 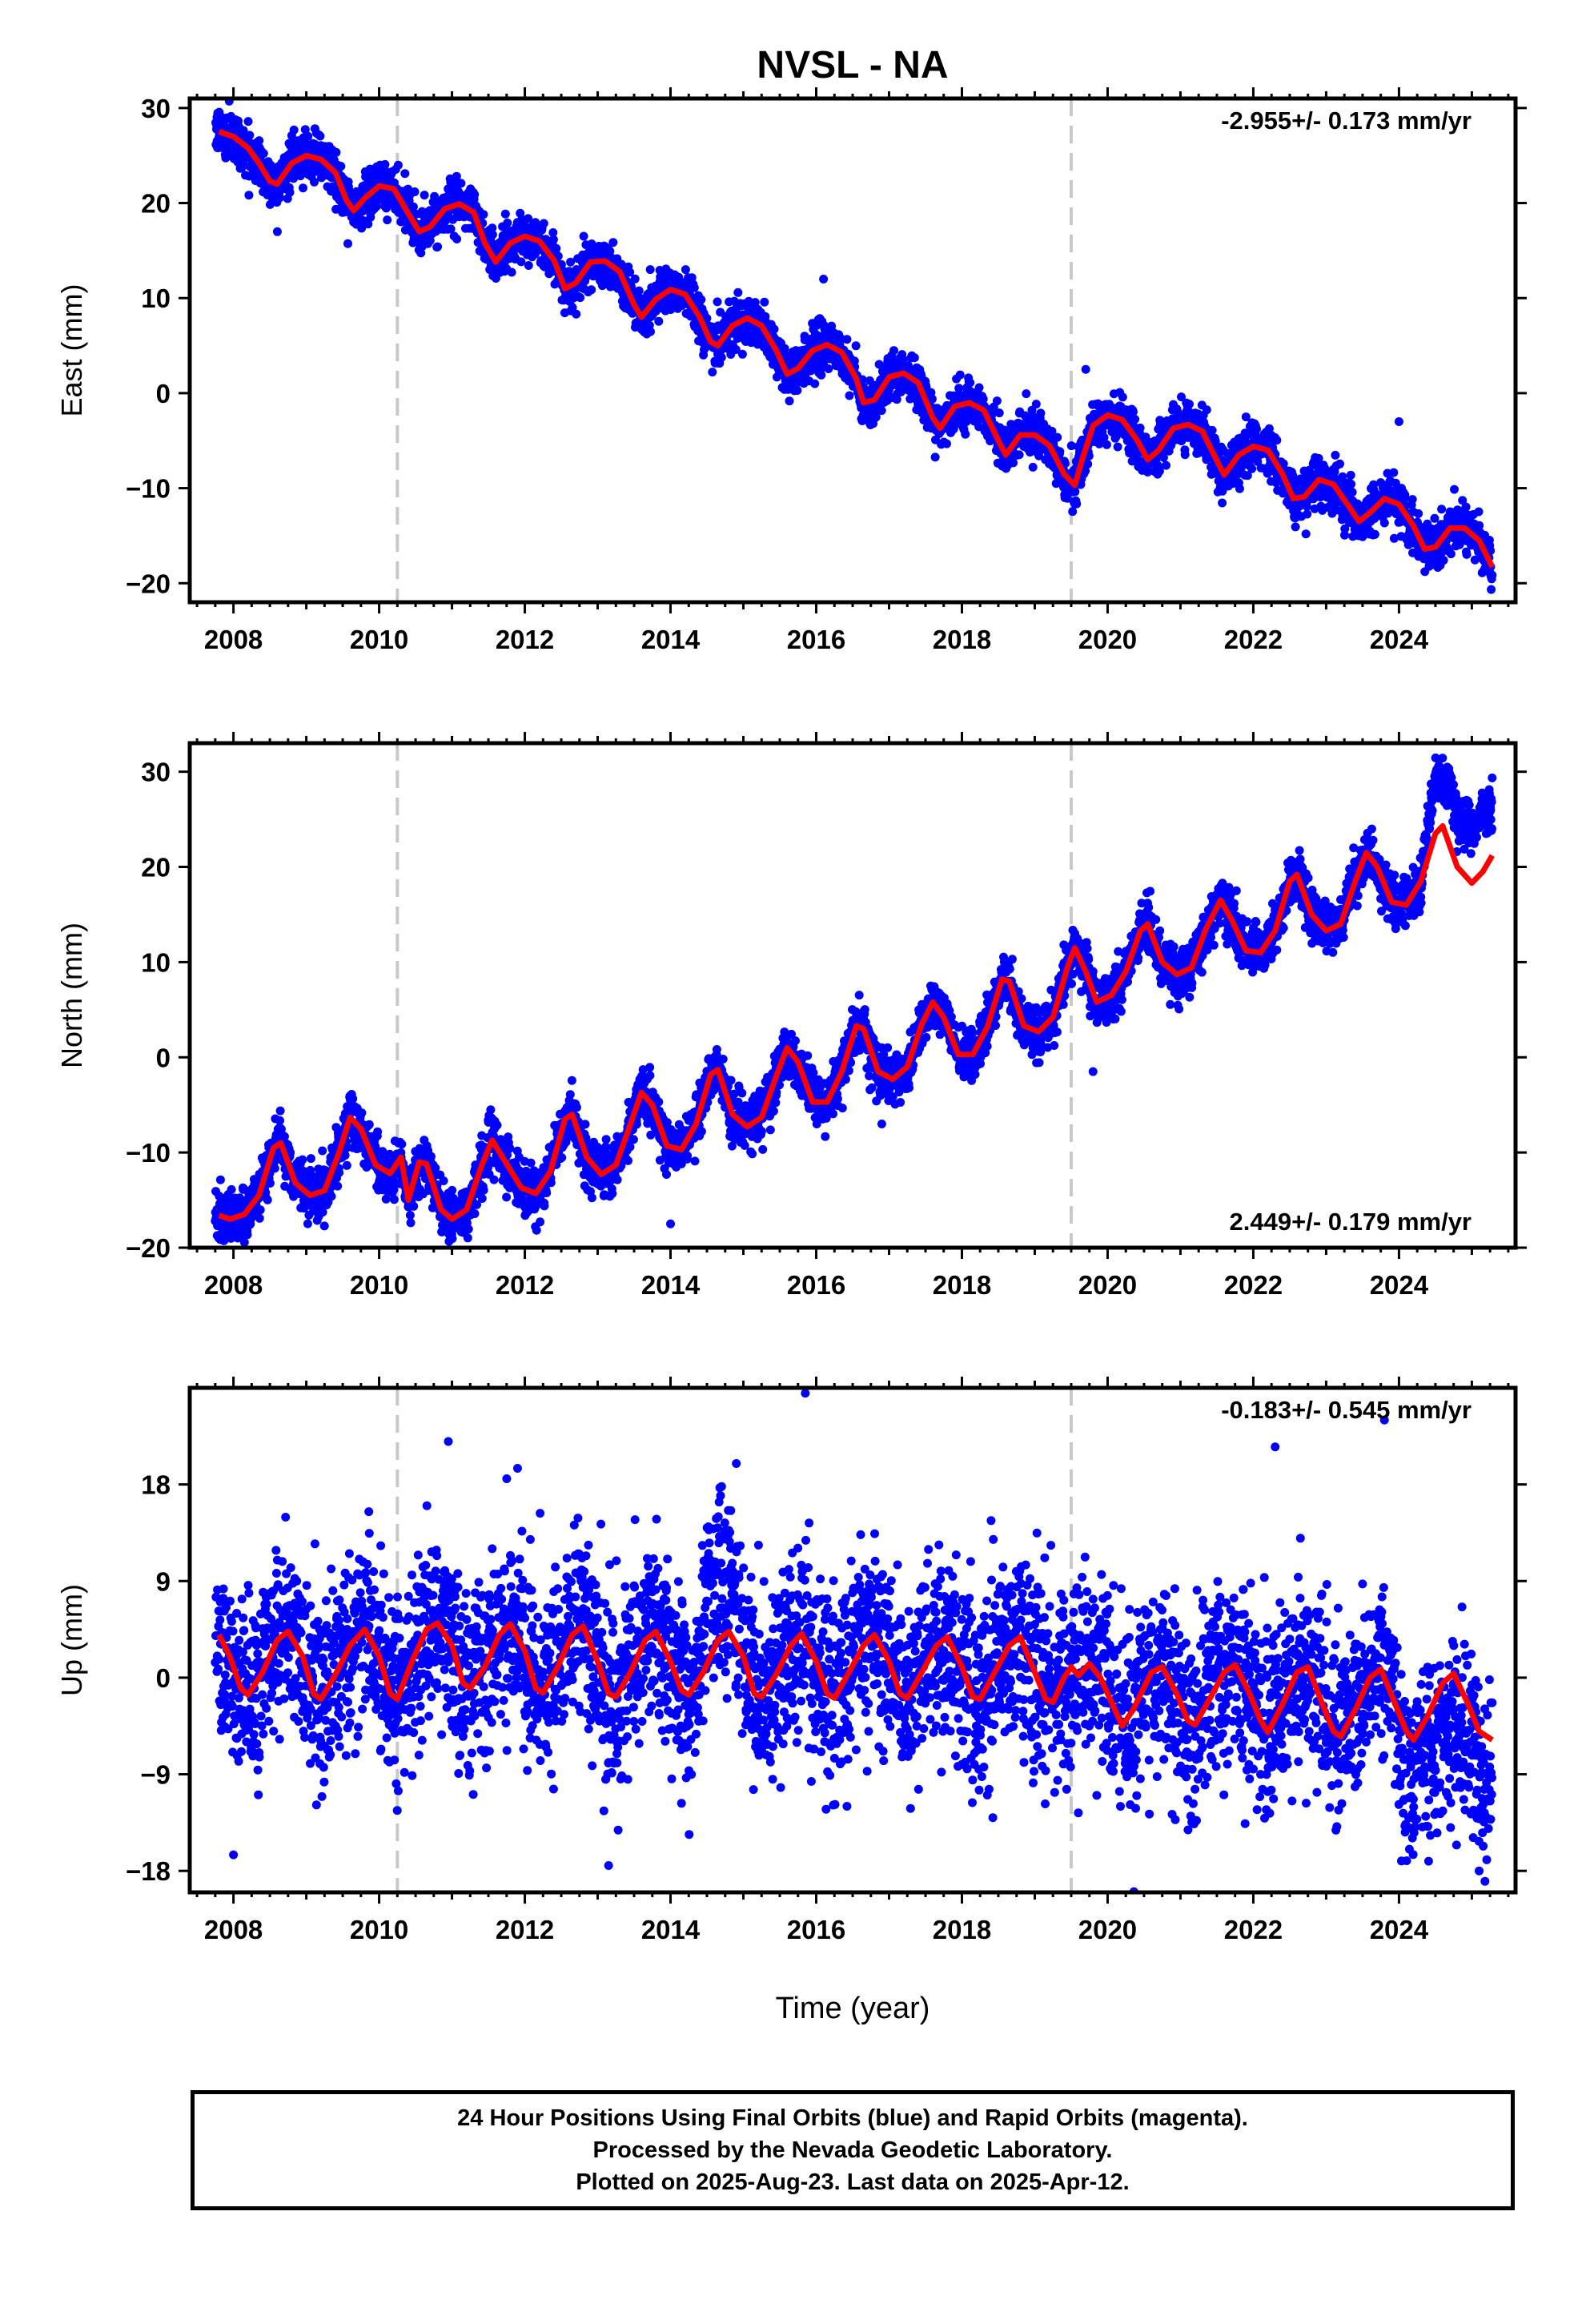 What do you see at coordinates (852, 65) in the screenshot?
I see `chart-title: NVSL - NA` at bounding box center [852, 65].